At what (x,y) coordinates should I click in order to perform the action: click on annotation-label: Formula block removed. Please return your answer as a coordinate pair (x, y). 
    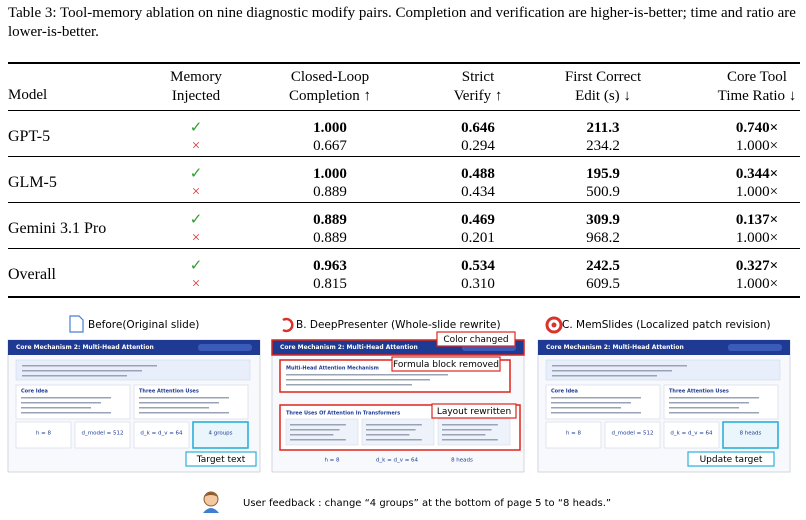
    Looking at the image, I should click on (446, 365).